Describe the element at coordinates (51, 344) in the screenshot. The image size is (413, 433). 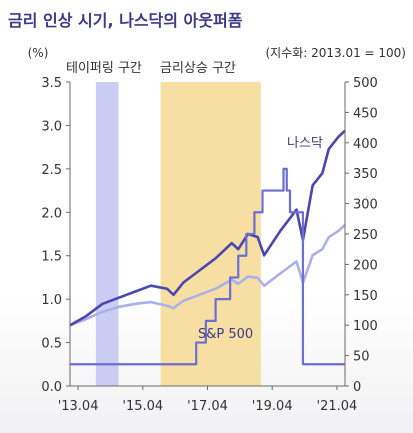
I see `left-tick-label-1: 0.5` at that location.